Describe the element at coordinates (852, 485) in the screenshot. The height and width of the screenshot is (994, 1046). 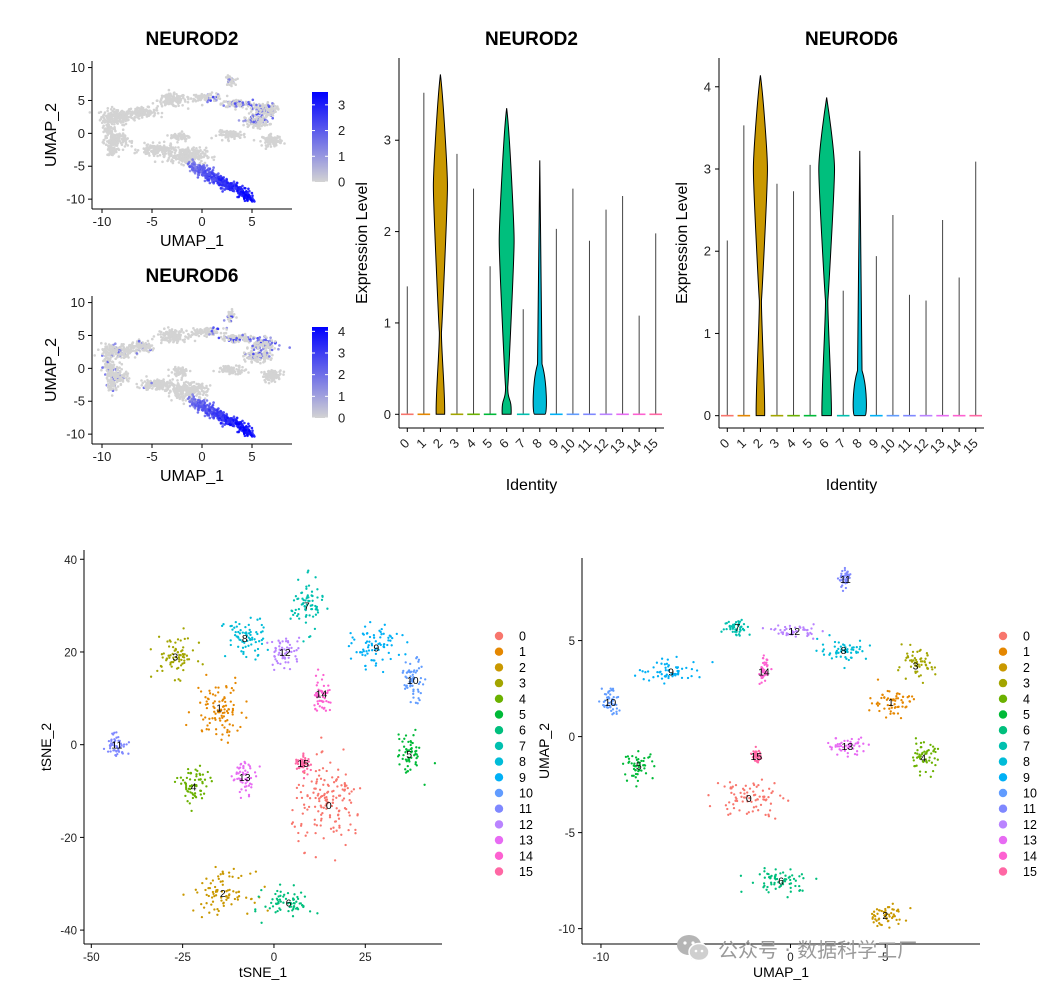
I see `x-axis-label: Identity` at that location.